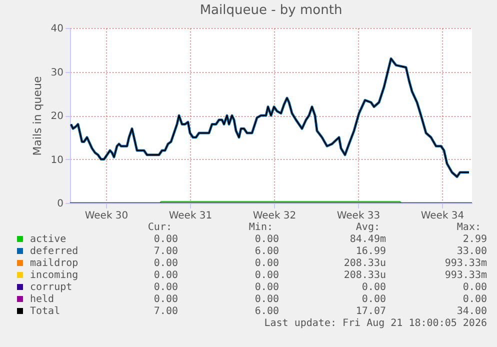  What do you see at coordinates (471, 251) in the screenshot?
I see `text: 33.00` at bounding box center [471, 251].